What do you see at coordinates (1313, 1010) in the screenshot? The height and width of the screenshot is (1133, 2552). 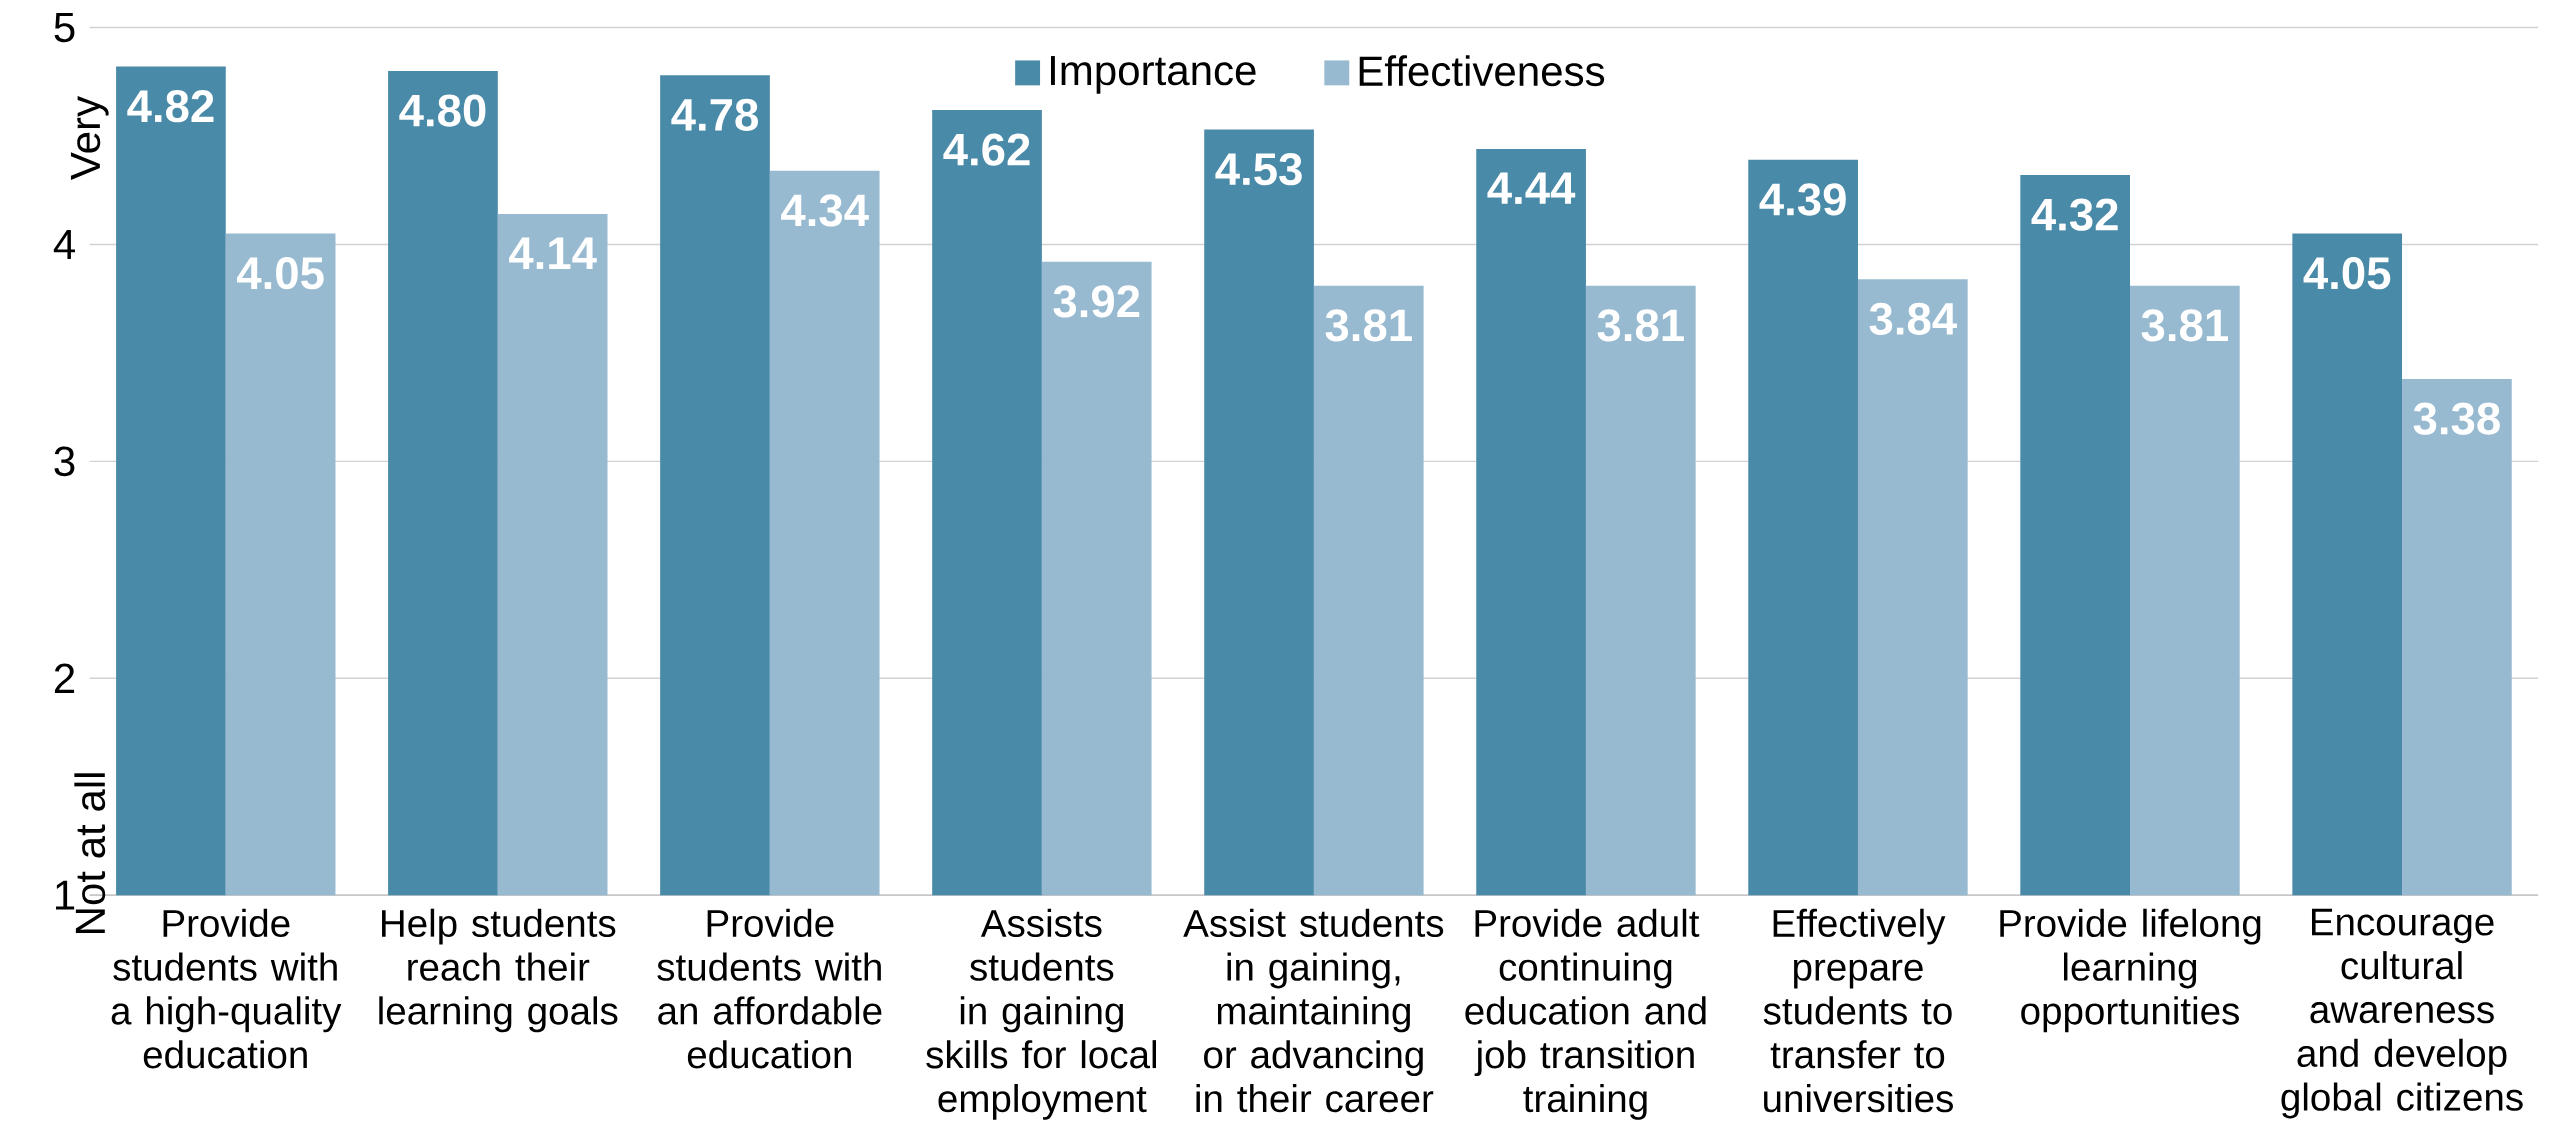 I see `x-tick-label: Assist students in gaining, maintaining or advancing in their career` at bounding box center [1313, 1010].